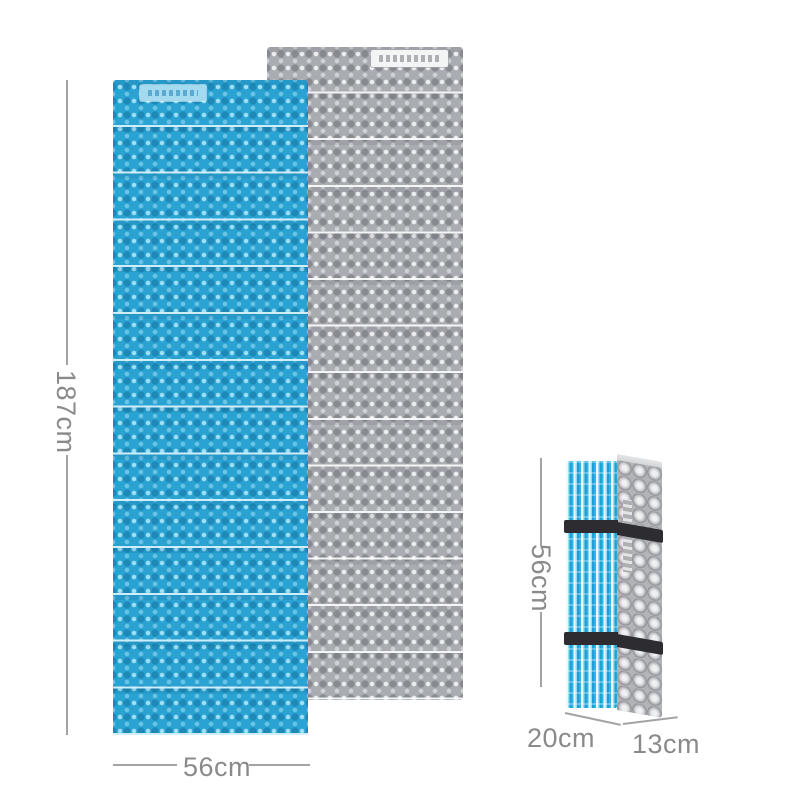 Image resolution: width=800 pixels, height=800 pixels. Describe the element at coordinates (145, 765) in the screenshot. I see `width-dimension-line-left` at that location.